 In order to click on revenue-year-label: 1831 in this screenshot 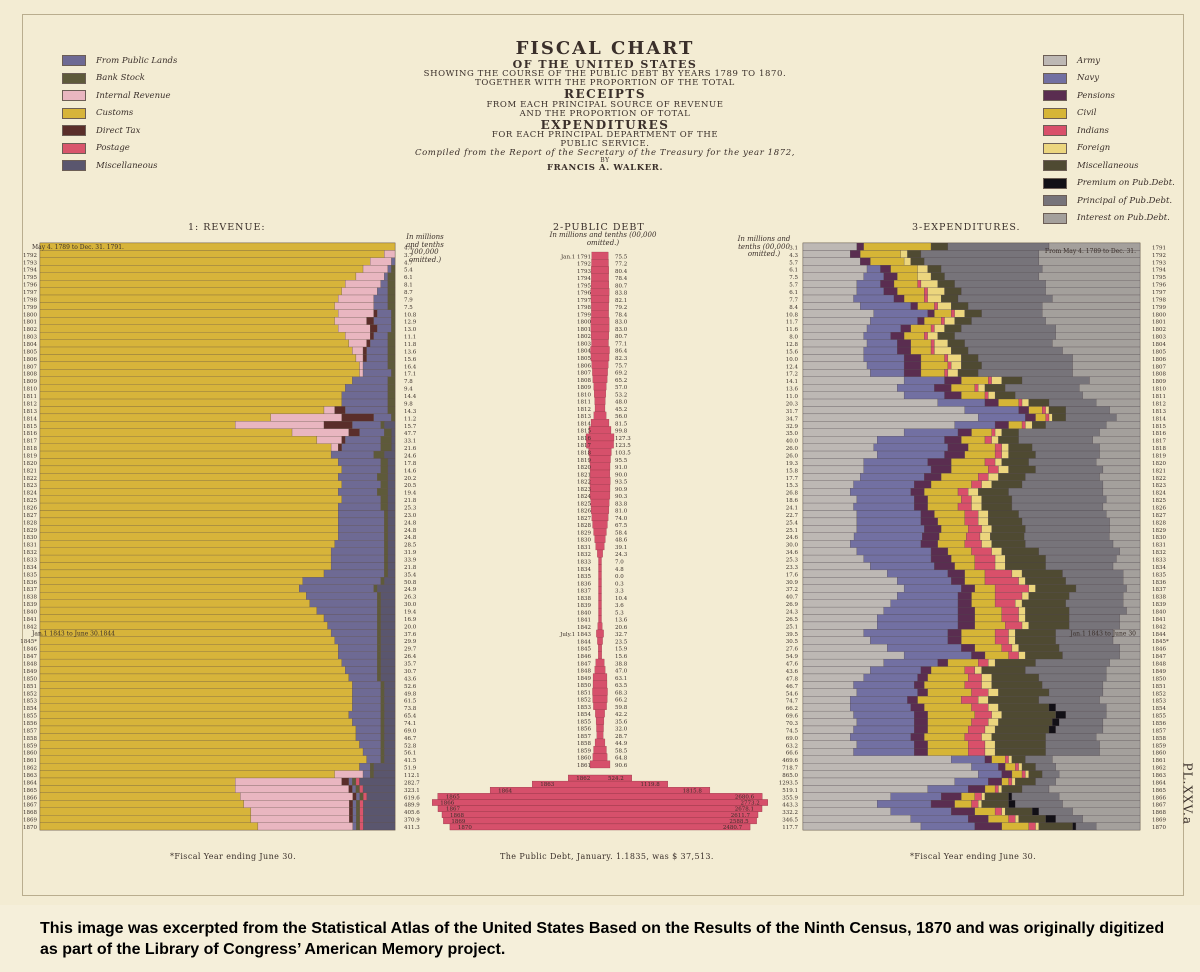, I will do `click(30, 546)`.